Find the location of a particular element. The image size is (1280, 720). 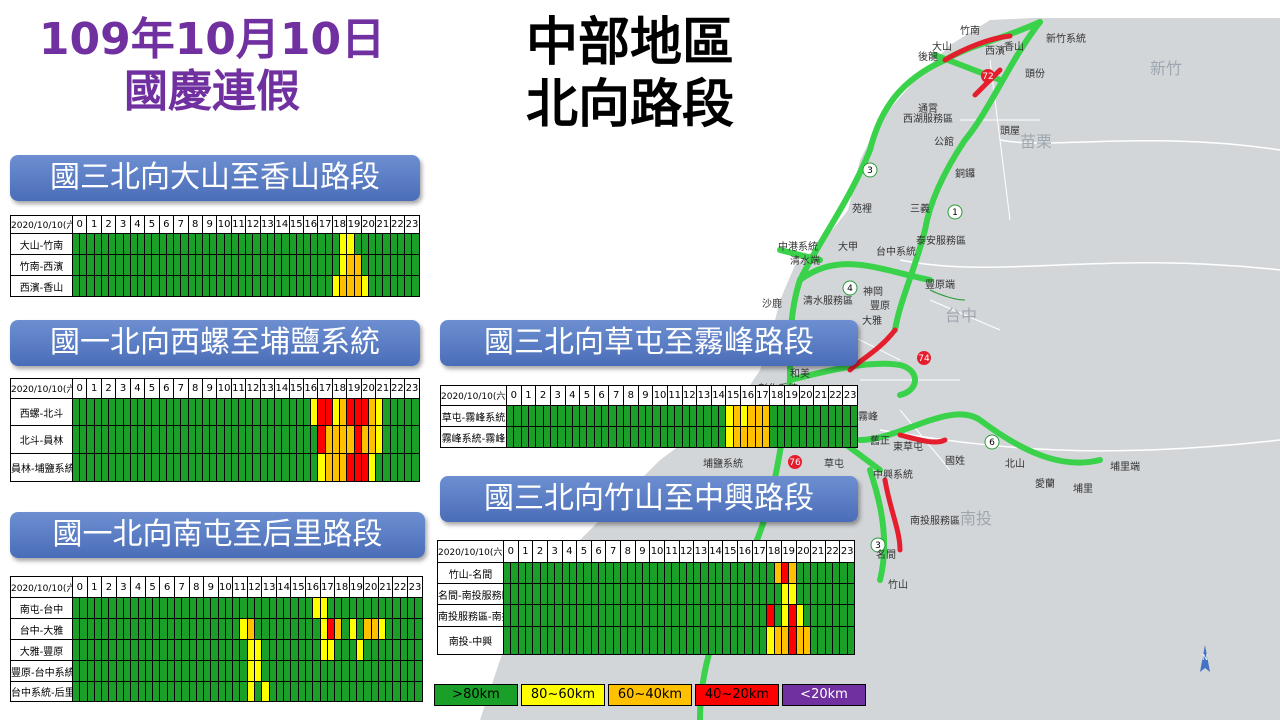

hour-header: 2 is located at coordinates (109, 587).